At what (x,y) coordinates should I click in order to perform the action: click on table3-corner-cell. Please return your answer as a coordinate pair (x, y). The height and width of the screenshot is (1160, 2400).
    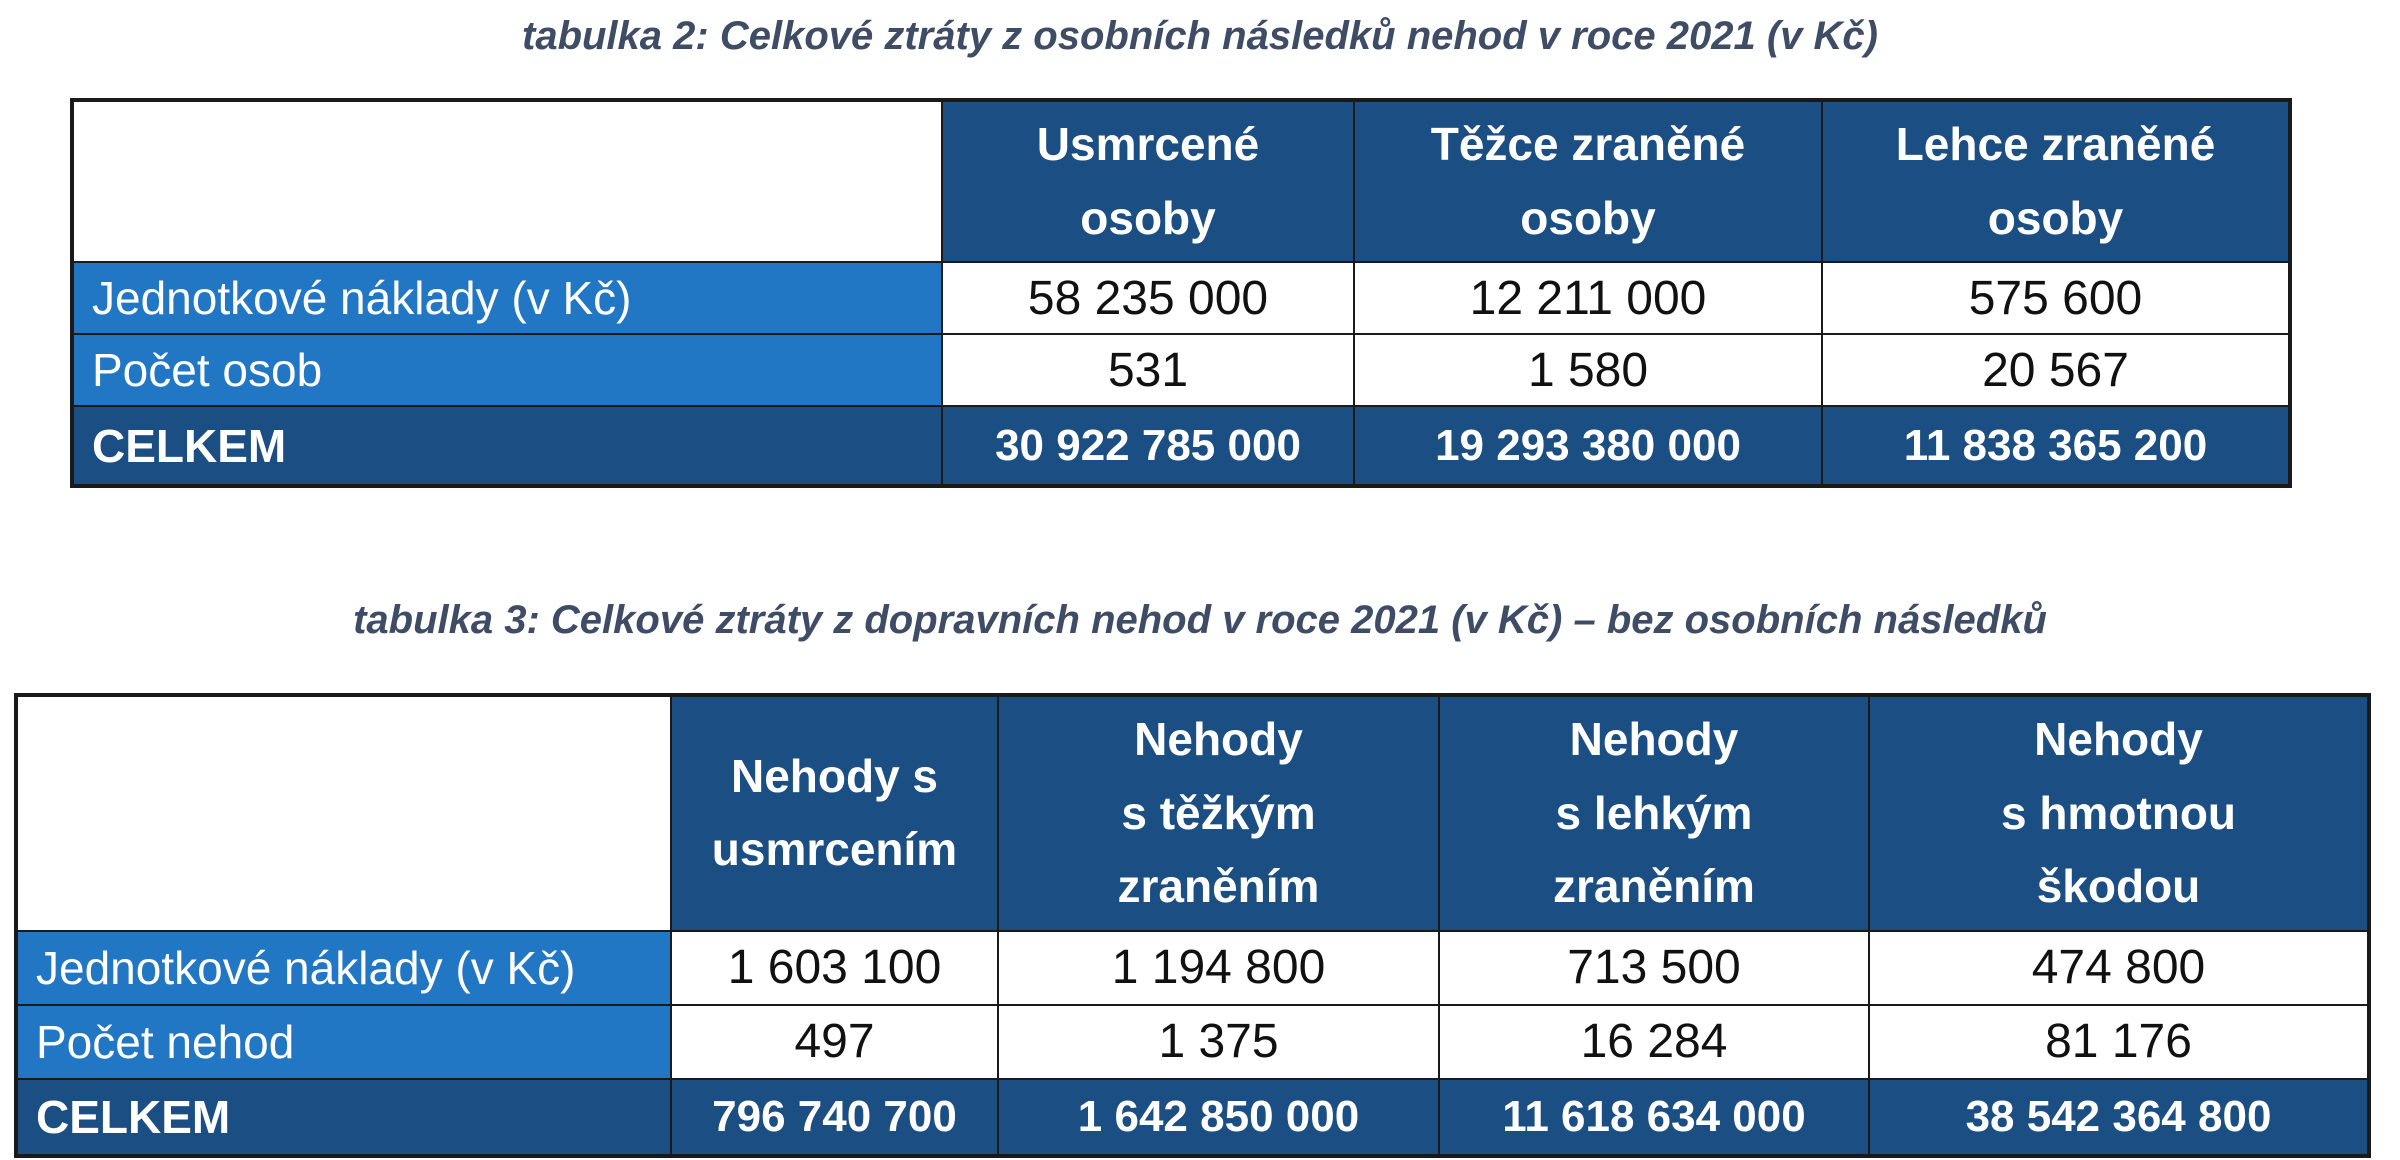
    Looking at the image, I should click on (343, 813).